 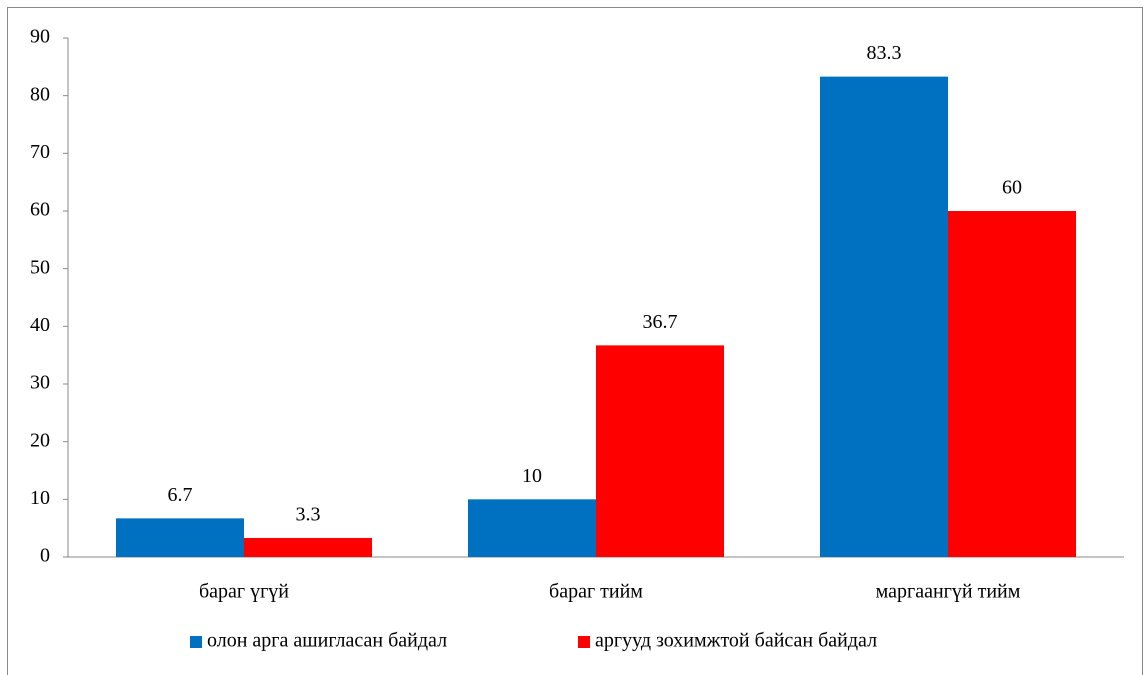 I want to click on y-tick-label: 30, so click(x=40, y=383).